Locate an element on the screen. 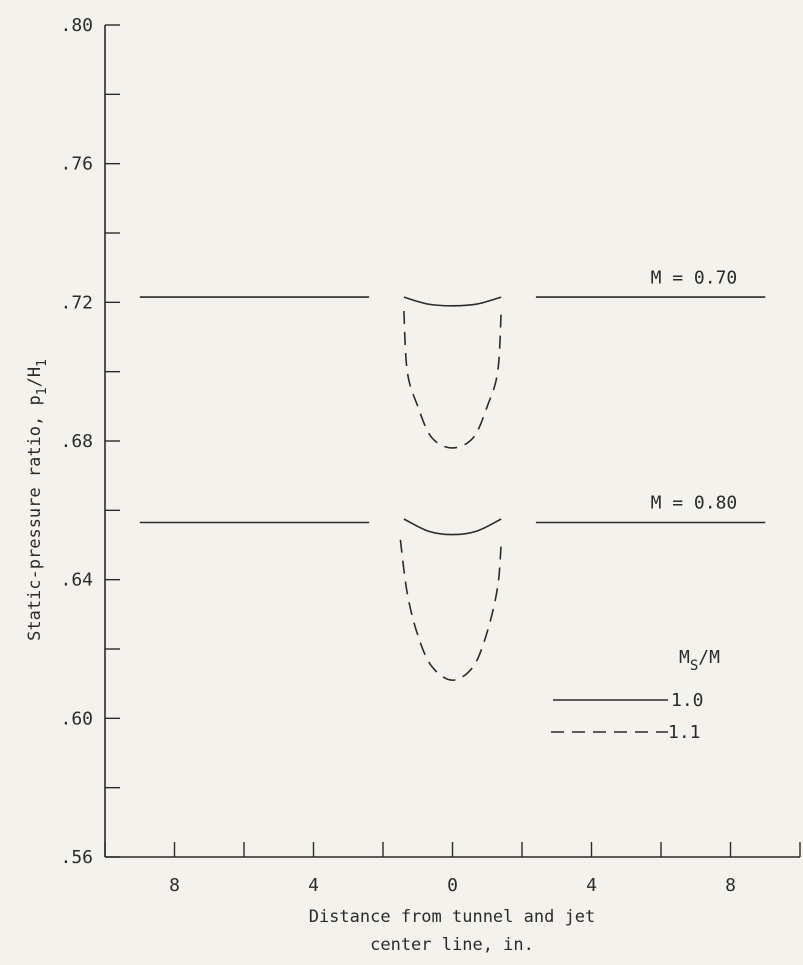 Image resolution: width=803 pixels, height=965 pixels. legend-title-rest: /M is located at coordinates (709, 657).